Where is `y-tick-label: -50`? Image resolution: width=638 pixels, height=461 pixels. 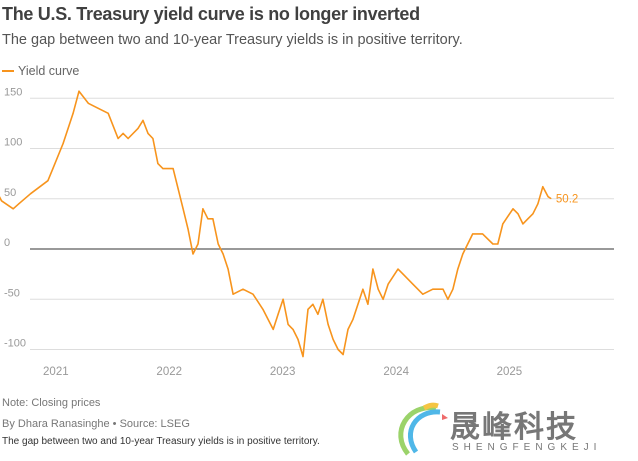 y-tick-label: -50 is located at coordinates (12, 293).